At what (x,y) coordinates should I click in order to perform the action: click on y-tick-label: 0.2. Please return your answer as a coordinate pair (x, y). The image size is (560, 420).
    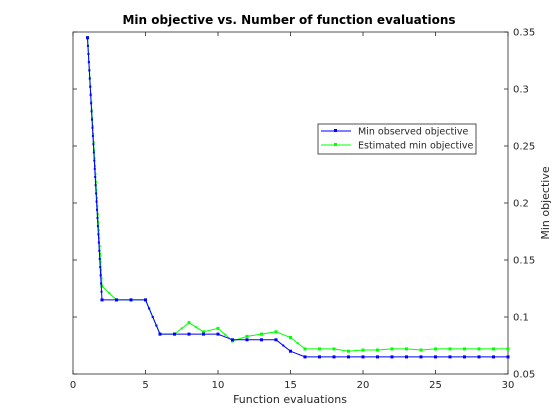
    Looking at the image, I should click on (521, 204).